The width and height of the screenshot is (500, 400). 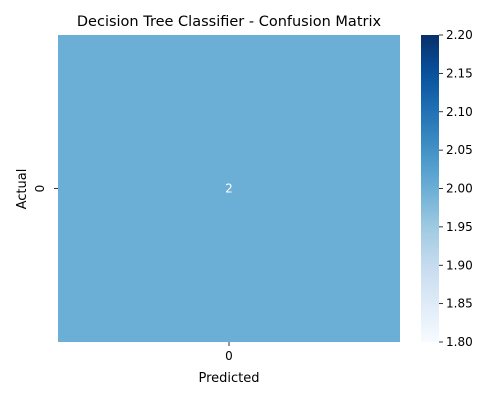 I want to click on heatmap-annotations: 2, so click(x=229, y=189).